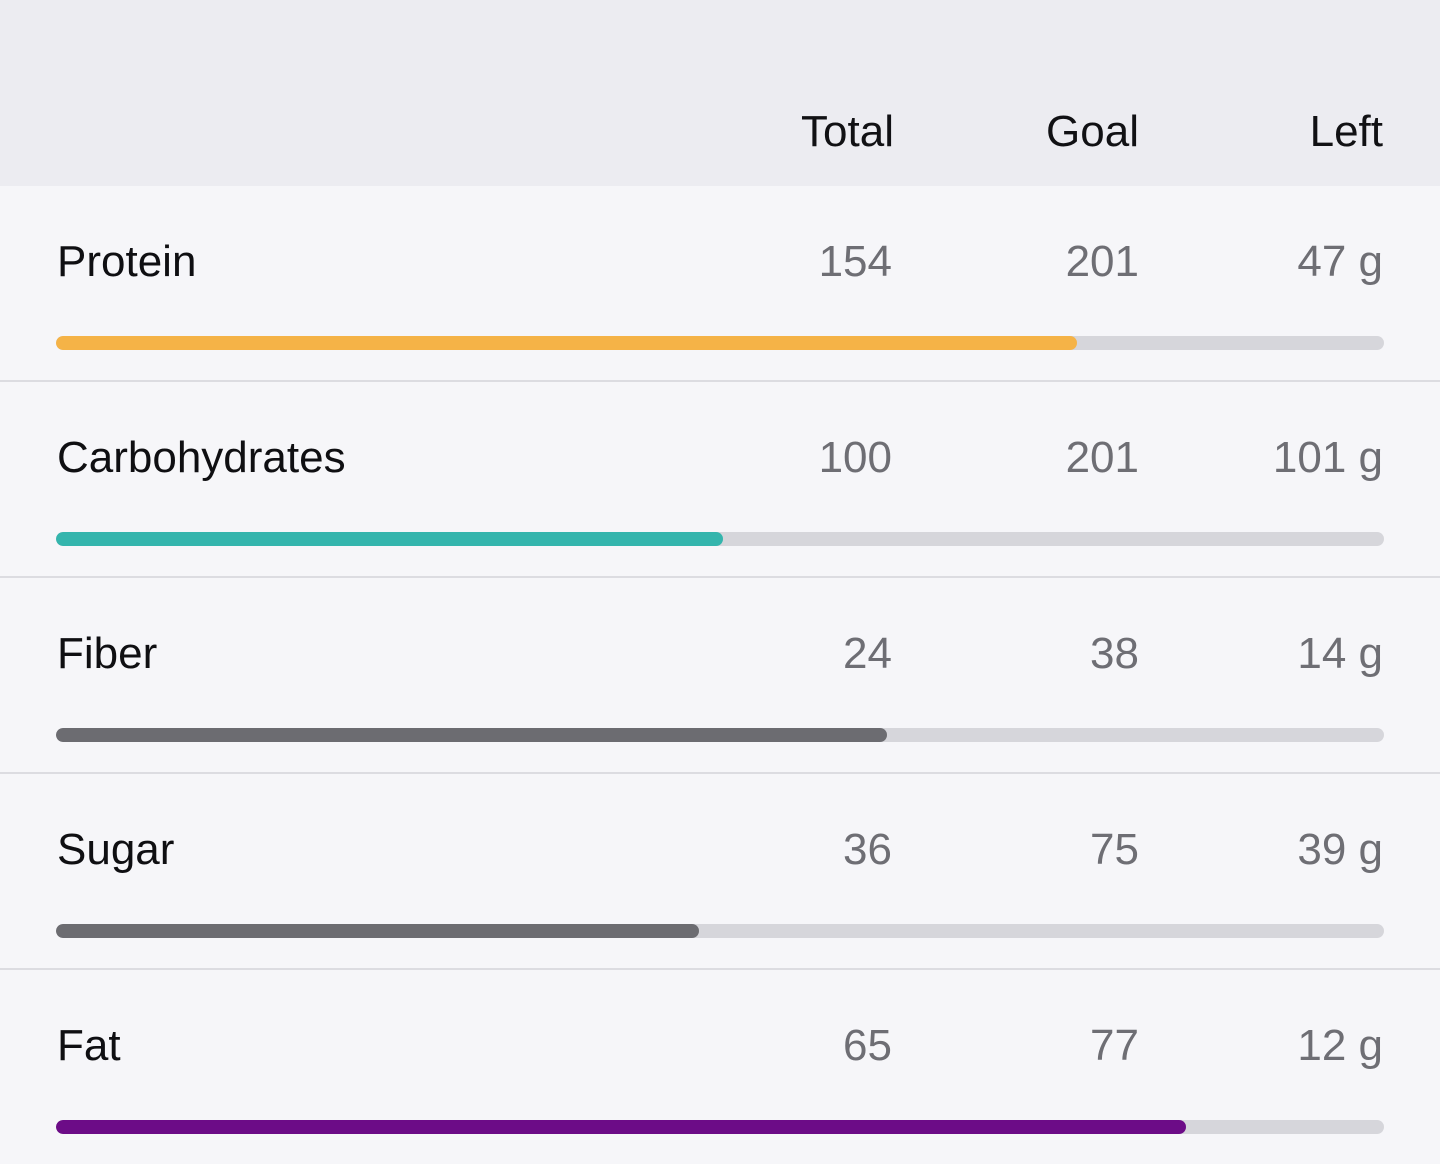 This screenshot has width=1440, height=1164. I want to click on nutrient-name: Fiber, so click(107, 653).